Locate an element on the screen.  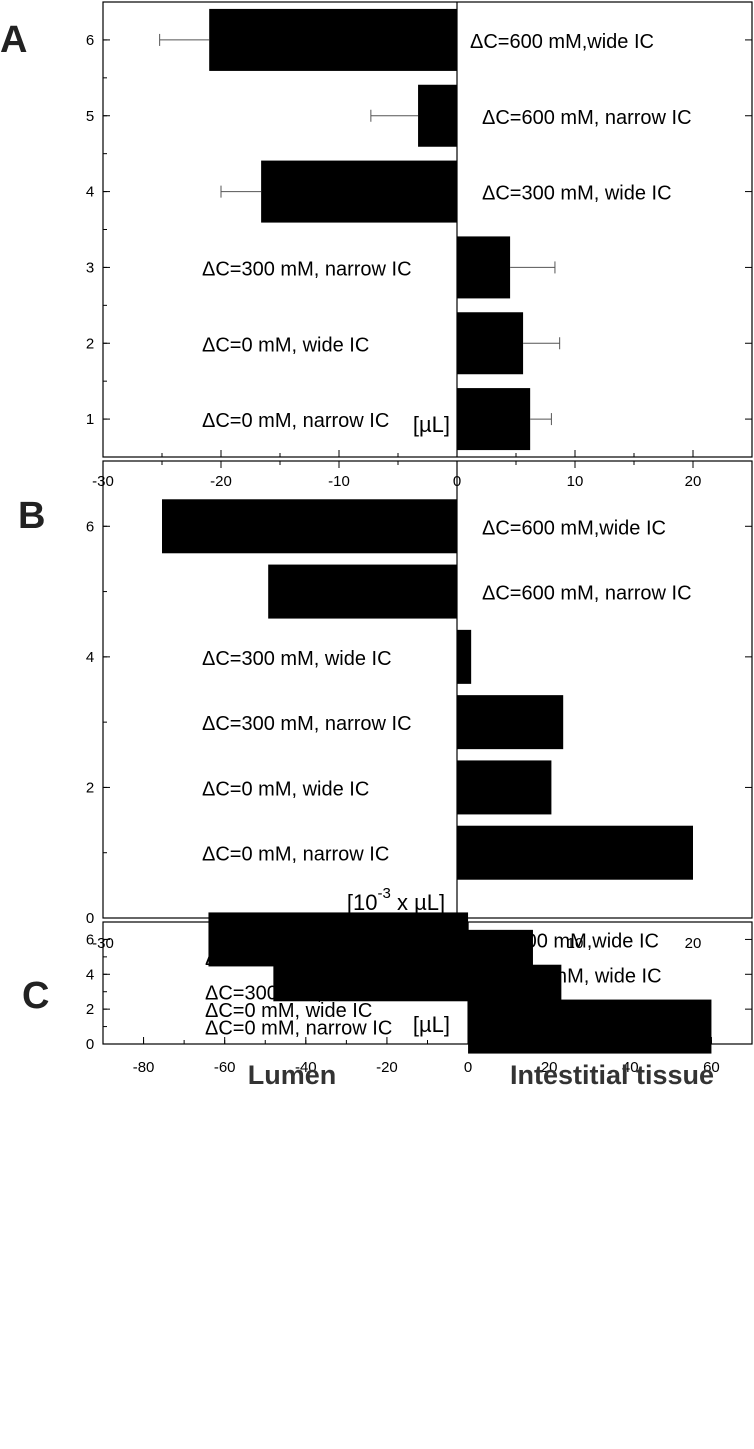
panel-c-bar-label: ΔC=0 mM, narrow IC is located at coordinates (298, 1029).